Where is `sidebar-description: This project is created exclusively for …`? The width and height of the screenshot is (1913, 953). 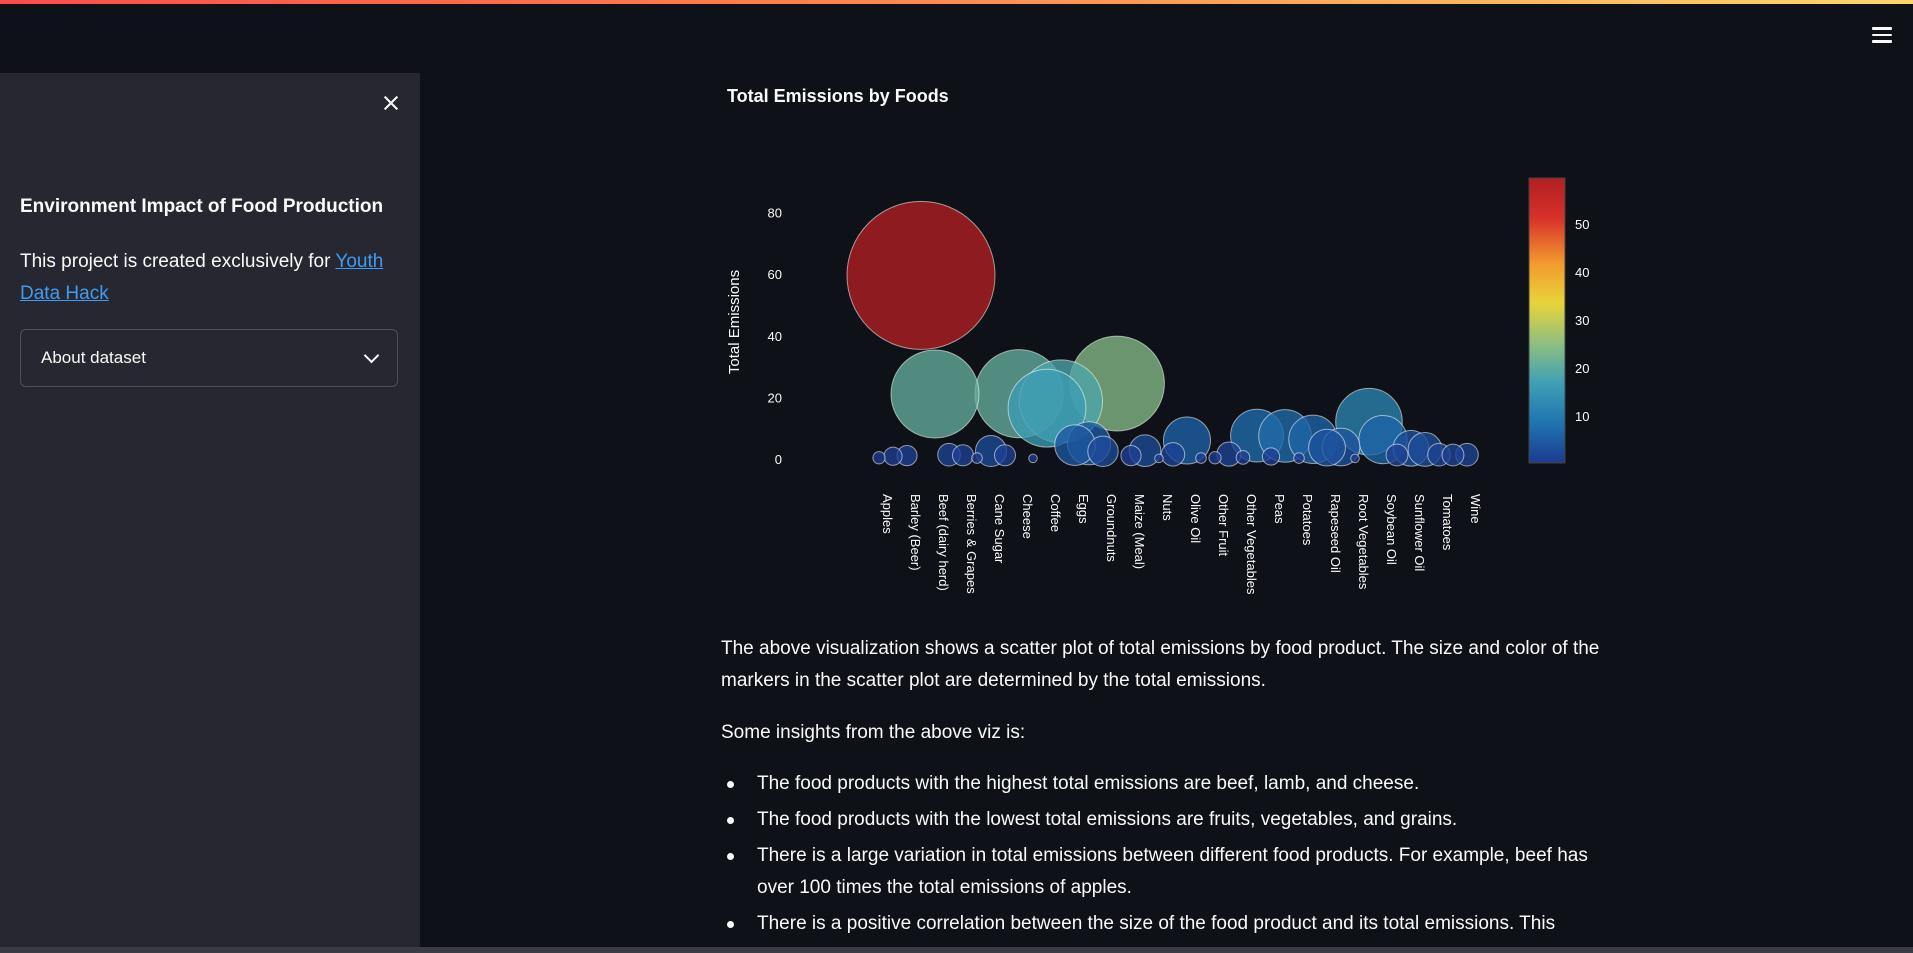
sidebar-description: This project is created exclusively for … is located at coordinates (210, 278).